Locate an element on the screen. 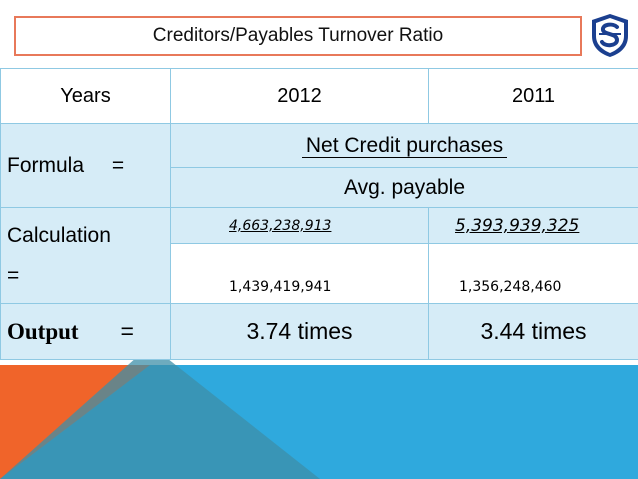 The width and height of the screenshot is (638, 479). calculation-equals: = is located at coordinates (13, 275).